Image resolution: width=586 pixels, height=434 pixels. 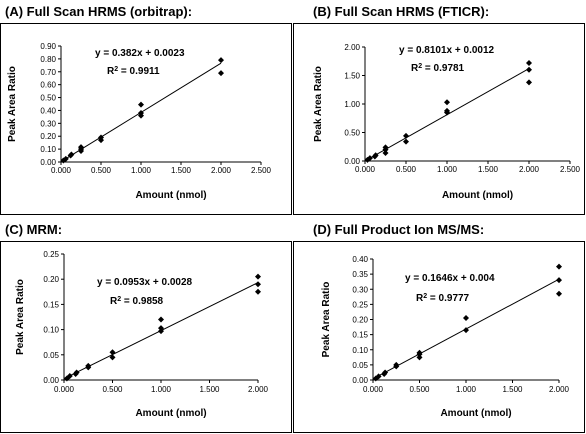 What do you see at coordinates (352, 47) in the screenshot?
I see `y-tick-label: 2.00` at bounding box center [352, 47].